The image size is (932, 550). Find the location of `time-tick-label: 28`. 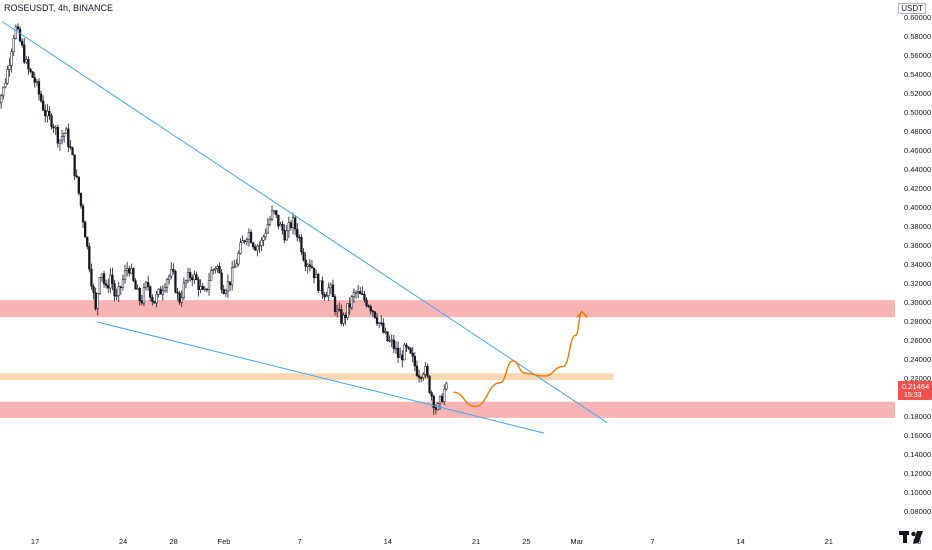

time-tick-label: 28 is located at coordinates (173, 541).